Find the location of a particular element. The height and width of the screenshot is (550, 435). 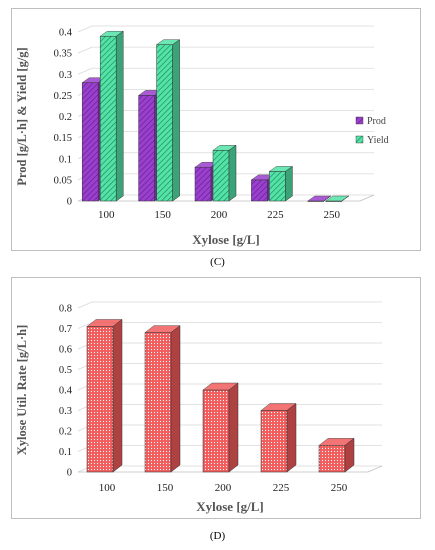

legend-entry: Yield is located at coordinates (378, 140).